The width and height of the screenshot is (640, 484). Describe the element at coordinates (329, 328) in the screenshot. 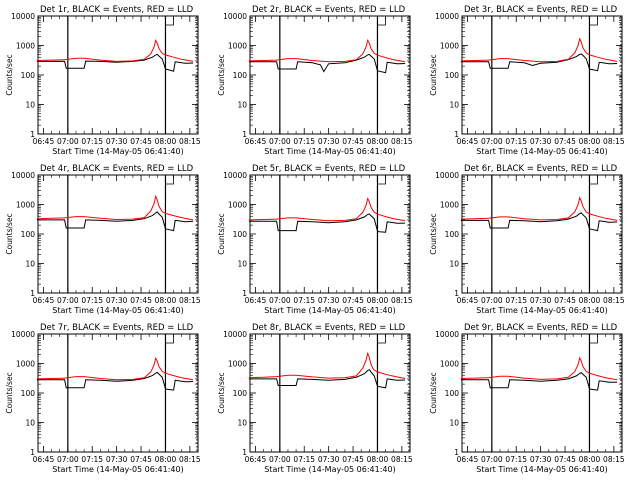

I see `panel-title: Det 8r, BLACK = Events, RED = LLD` at that location.